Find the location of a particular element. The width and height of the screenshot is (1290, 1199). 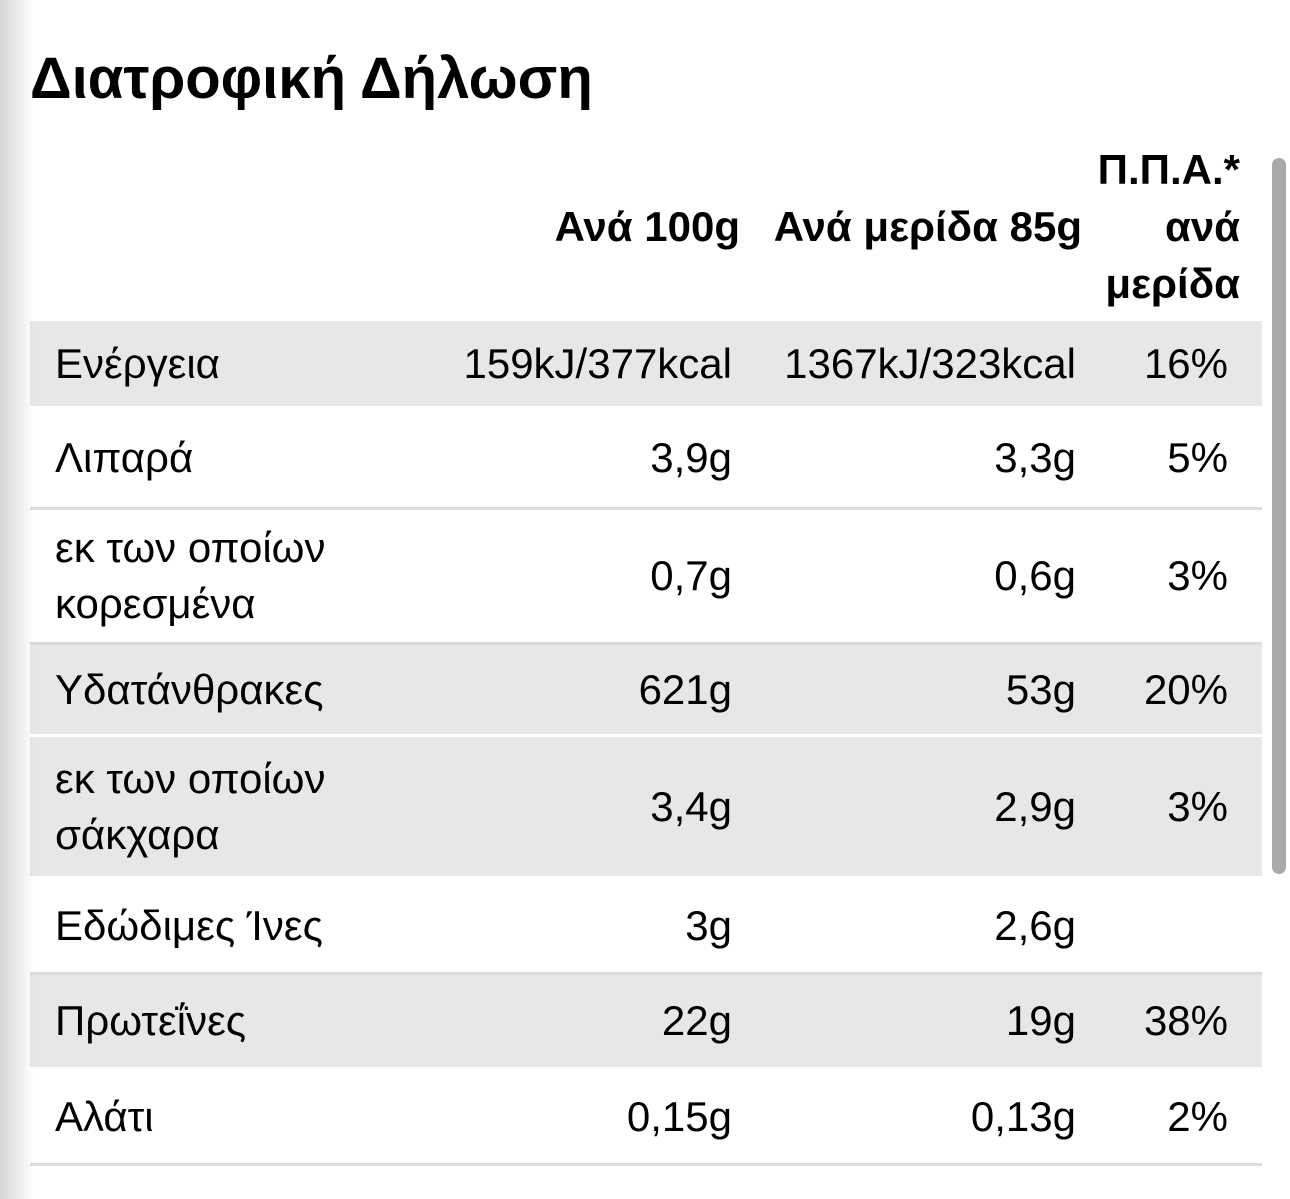

table-row-fibre: Εδώδιμες Ίνες 3g 2,6g is located at coordinates (646, 927).